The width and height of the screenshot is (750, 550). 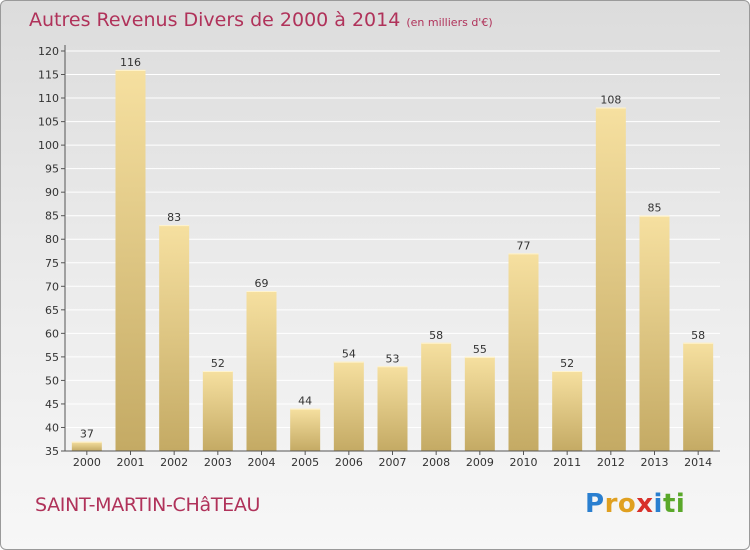 I want to click on data-label: 108, so click(x=610, y=99).